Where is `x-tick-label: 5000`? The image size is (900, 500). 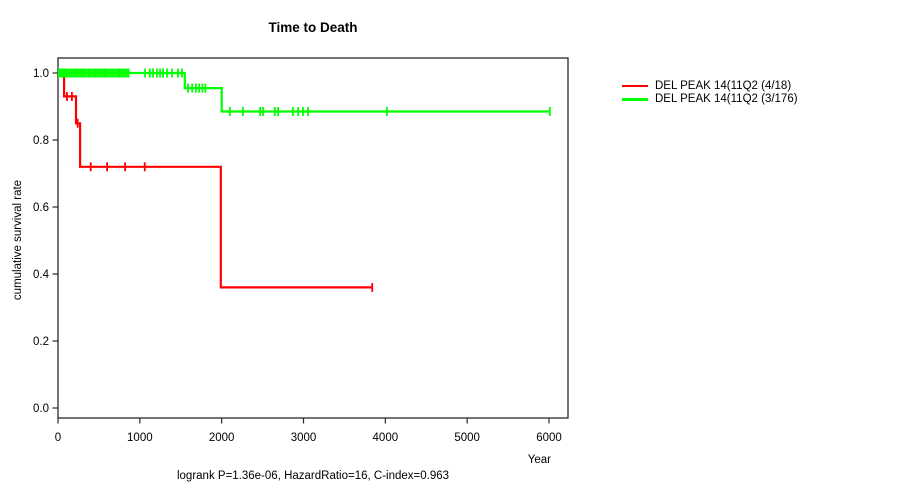
x-tick-label: 5000 is located at coordinates (467, 438).